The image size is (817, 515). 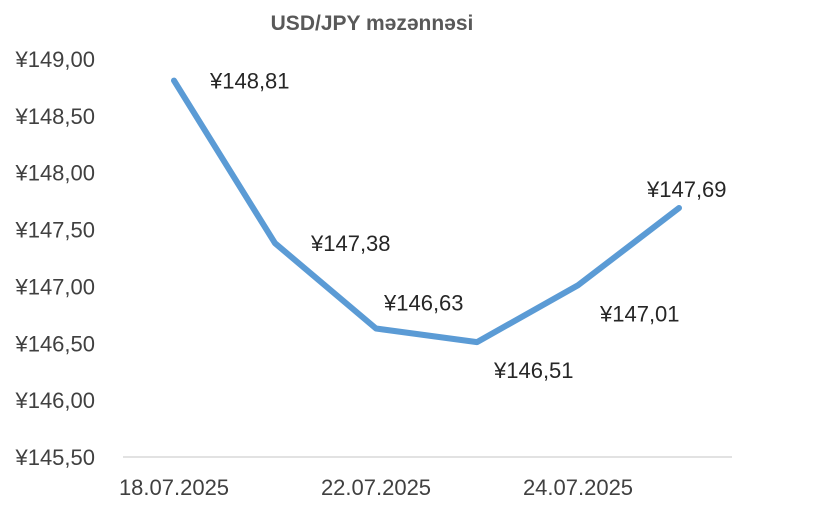 I want to click on chart-title: USD/JPY məzənnəsi, so click(x=372, y=23).